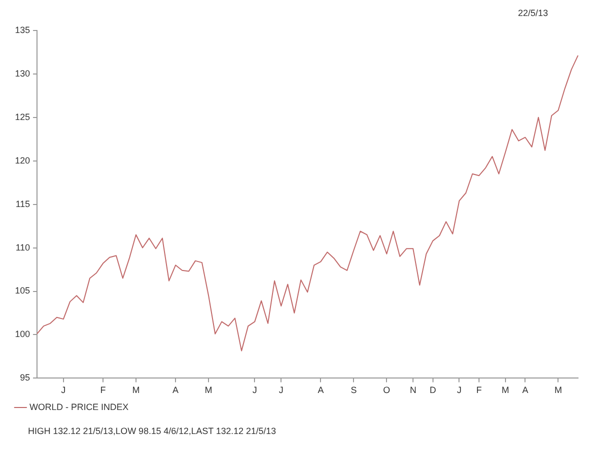 The width and height of the screenshot is (606, 457). I want to click on y-tick-label: 115, so click(23, 203).